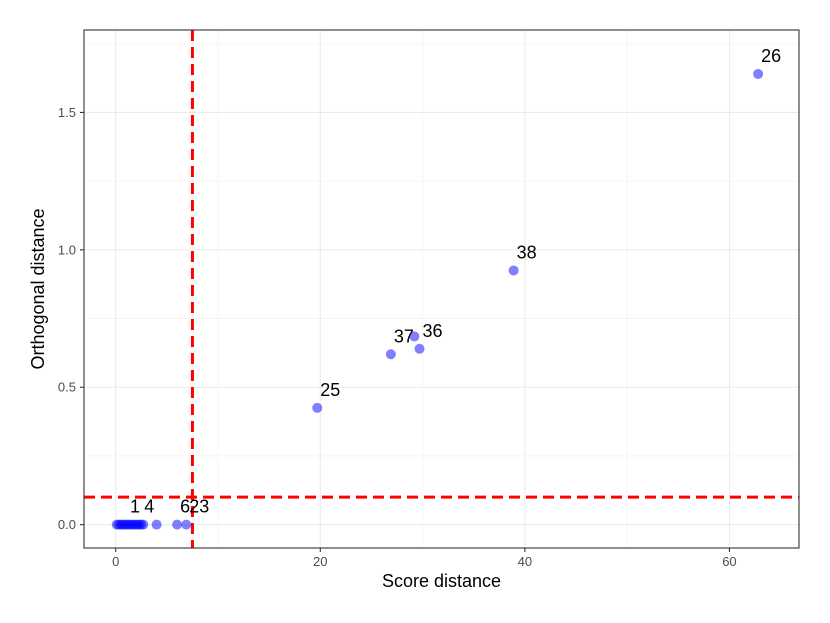 This screenshot has width=830, height=623. What do you see at coordinates (527, 252) in the screenshot?
I see `point-label: 38` at bounding box center [527, 252].